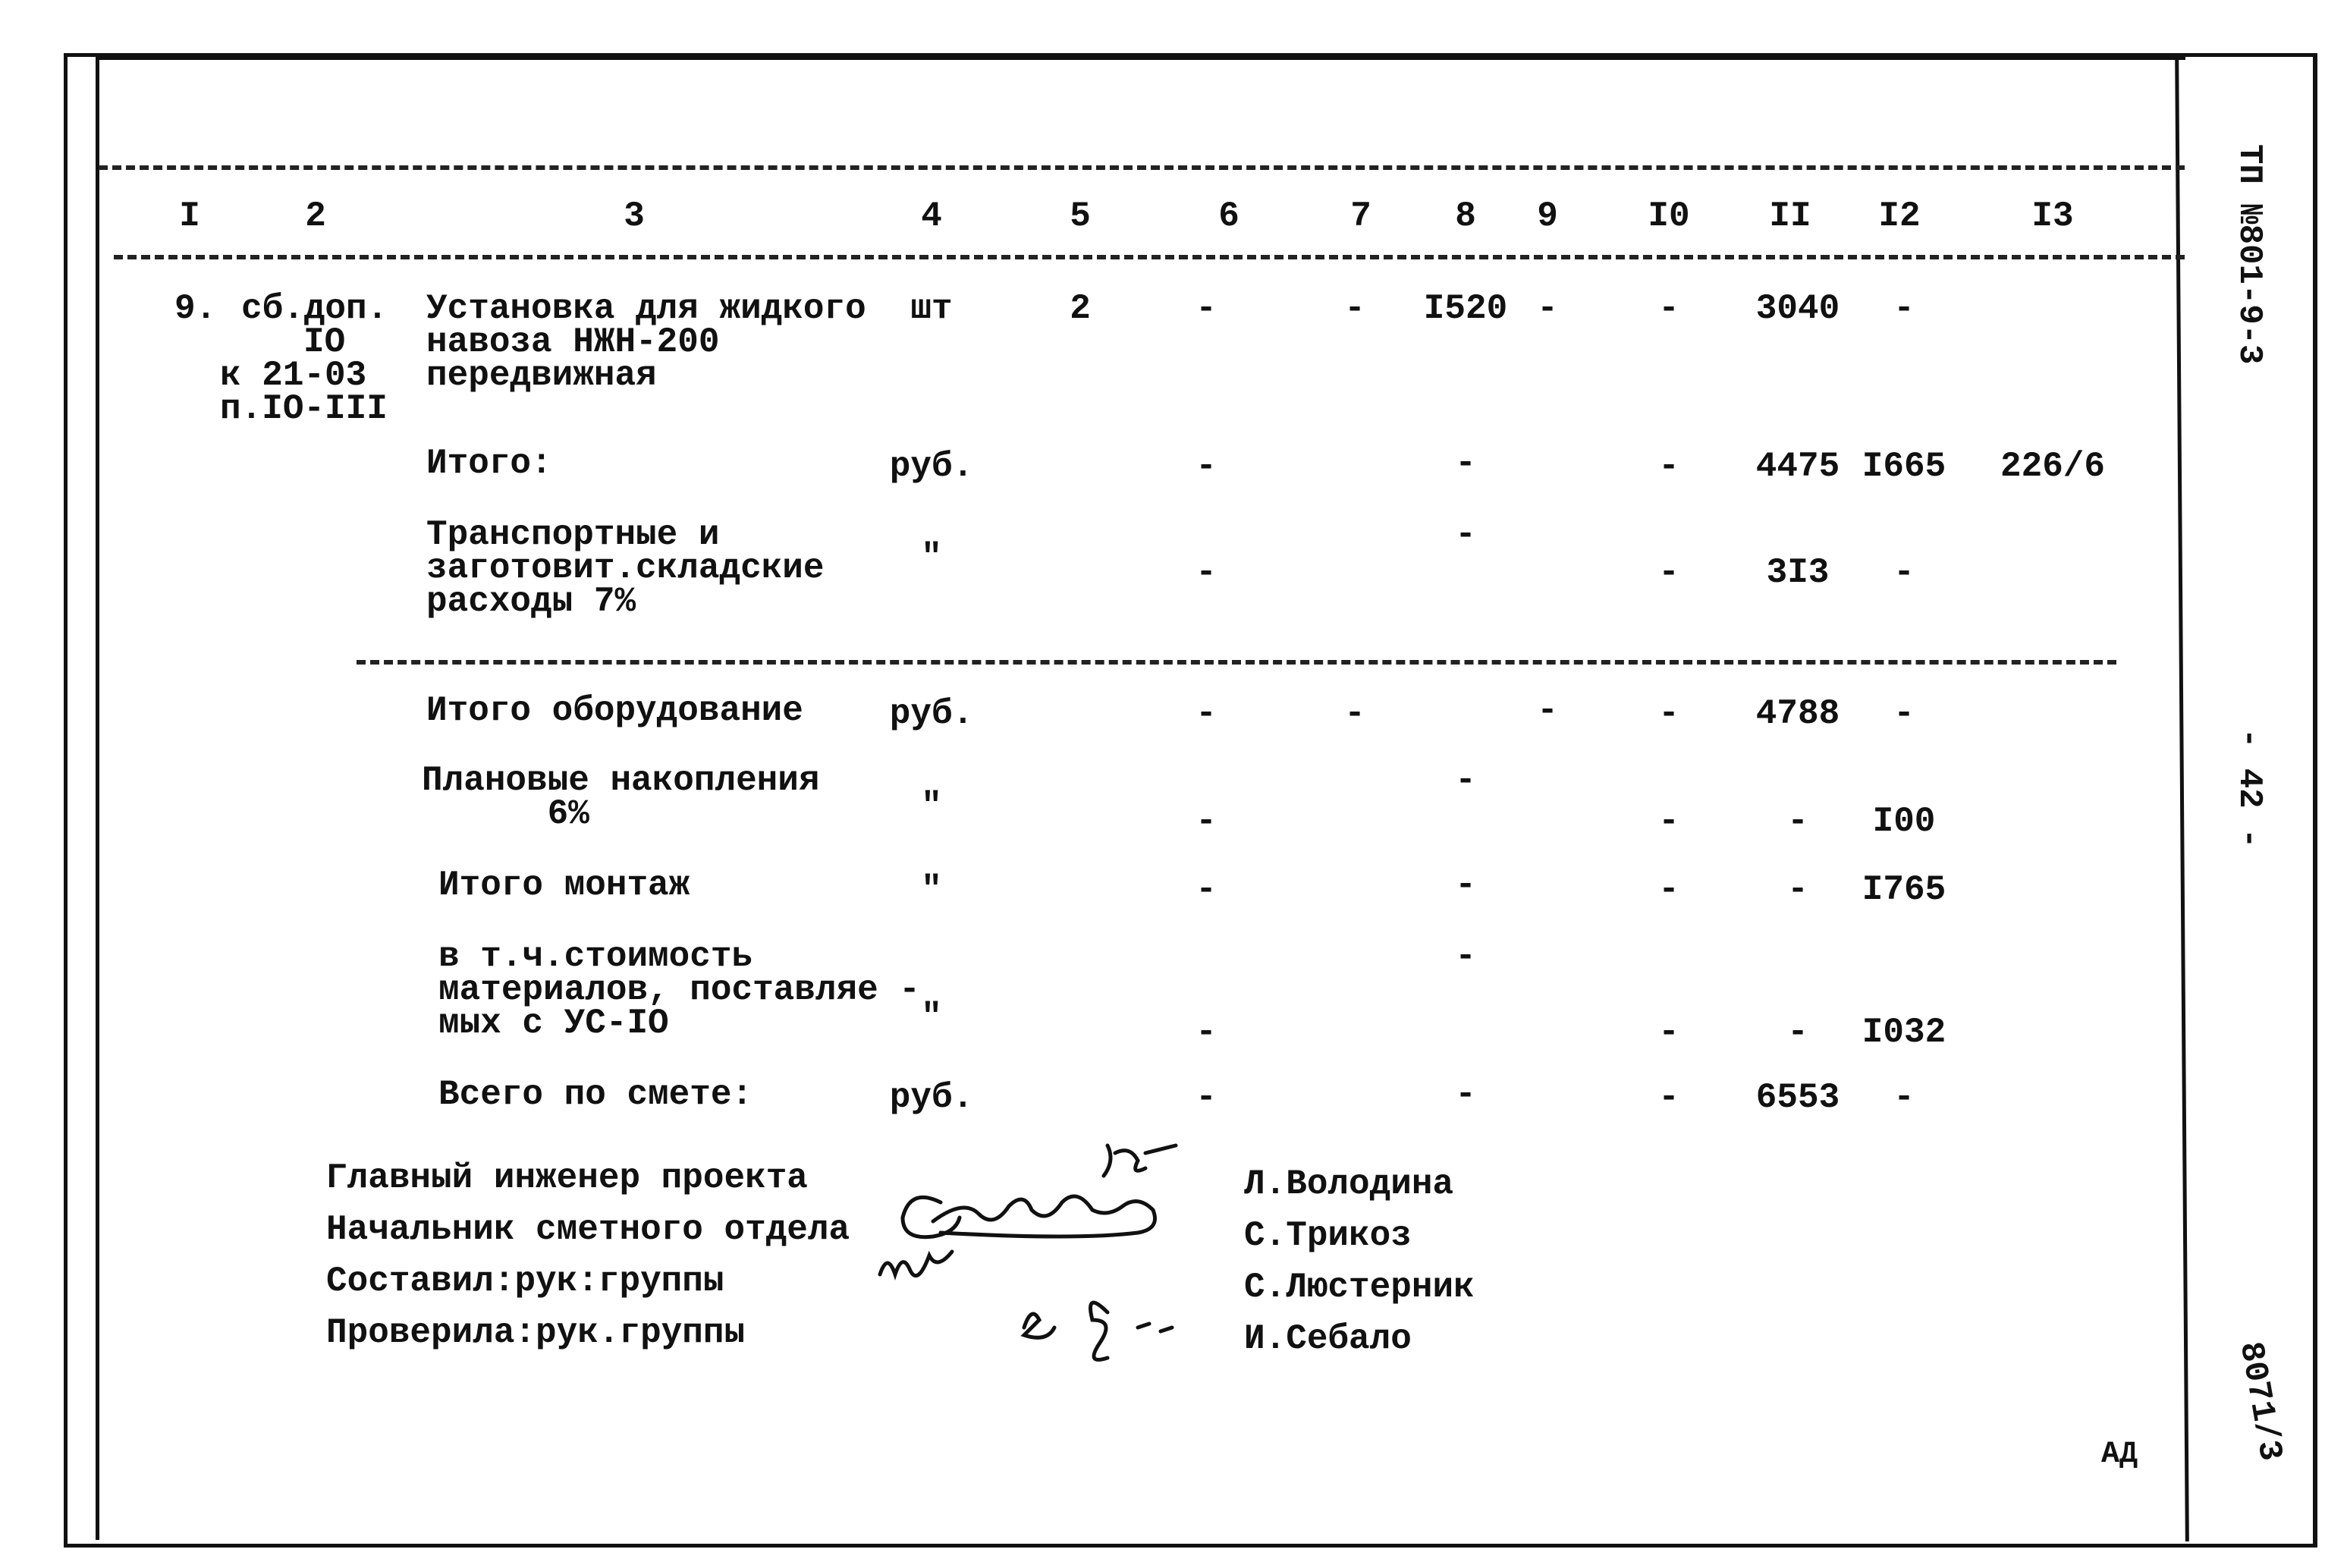 This screenshot has height=1568, width=2347. I want to click on inner-frame, so click(1140, 58).